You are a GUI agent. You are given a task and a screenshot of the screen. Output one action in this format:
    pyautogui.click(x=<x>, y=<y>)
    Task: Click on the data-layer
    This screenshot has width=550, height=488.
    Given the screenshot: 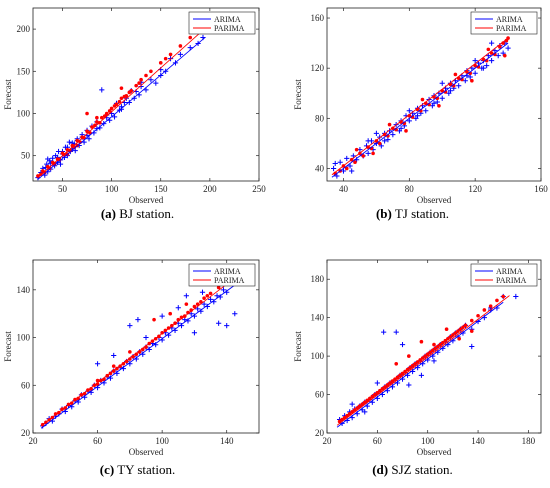 What is the action you would take?
    pyautogui.click(x=420, y=107)
    